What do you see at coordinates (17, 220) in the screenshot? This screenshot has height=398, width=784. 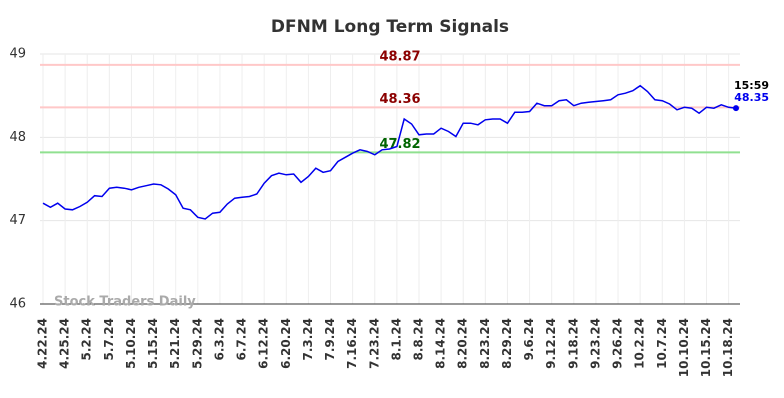 I see `y-tick-label: 47` at bounding box center [17, 220].